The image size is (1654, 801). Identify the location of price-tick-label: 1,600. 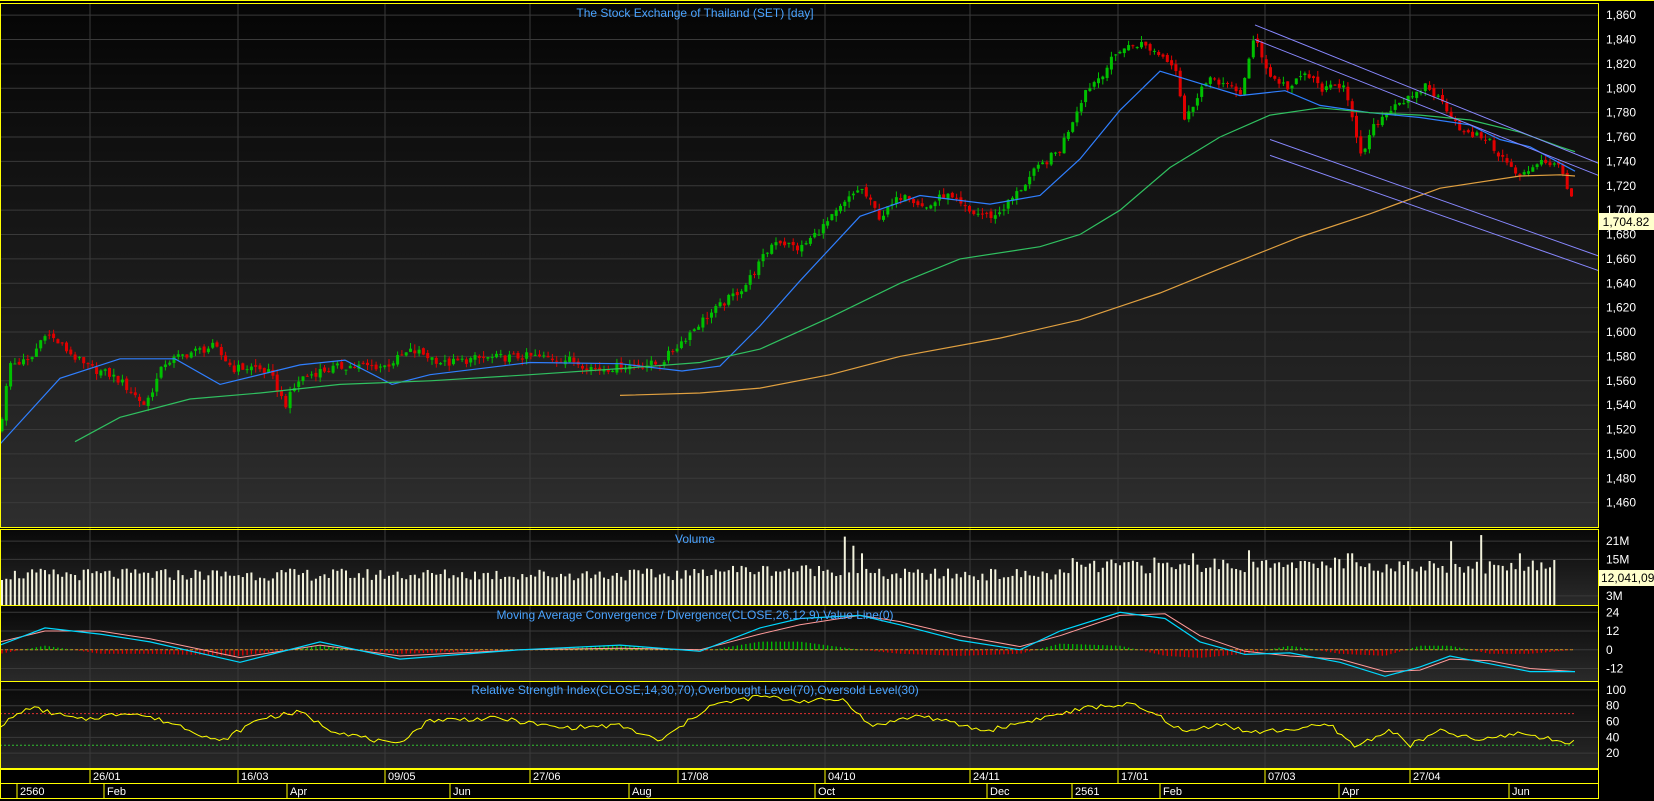
(1621, 332).